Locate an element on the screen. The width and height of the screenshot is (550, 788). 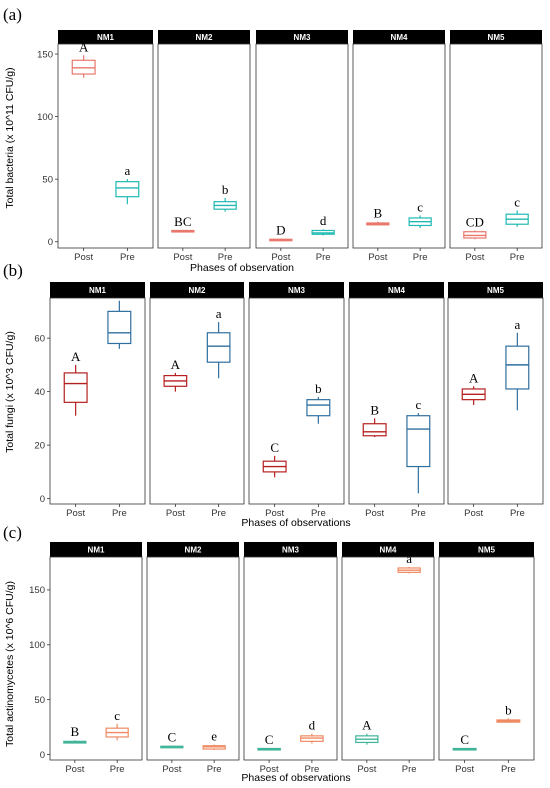
y-tick-label: 60 is located at coordinates (39, 338).